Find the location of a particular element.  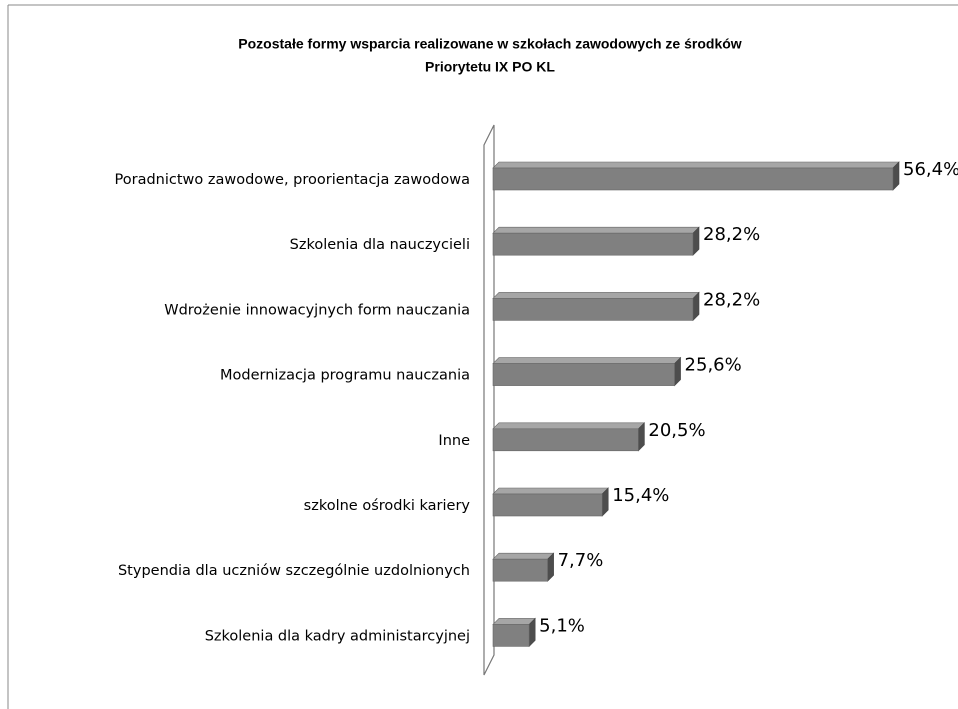

value-label: 25,6% is located at coordinates (713, 365).